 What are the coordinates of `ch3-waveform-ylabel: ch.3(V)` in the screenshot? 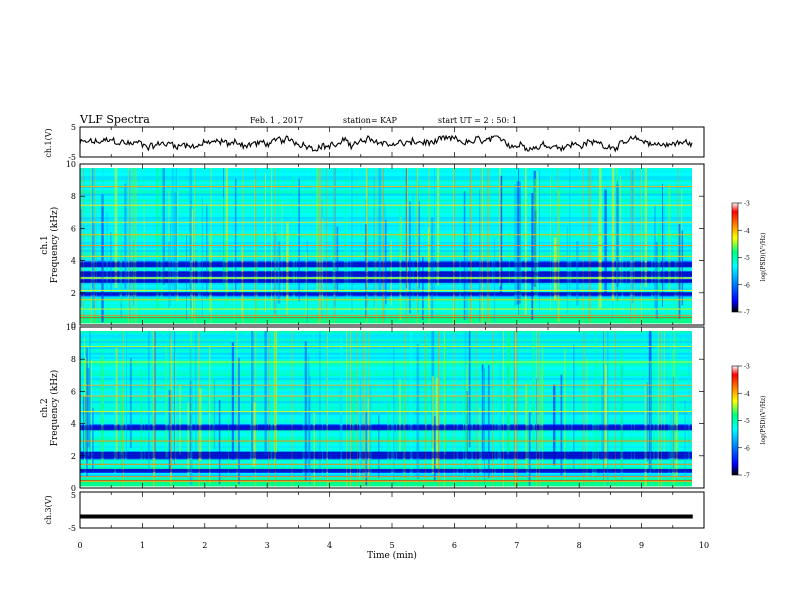 It's located at (48, 509).